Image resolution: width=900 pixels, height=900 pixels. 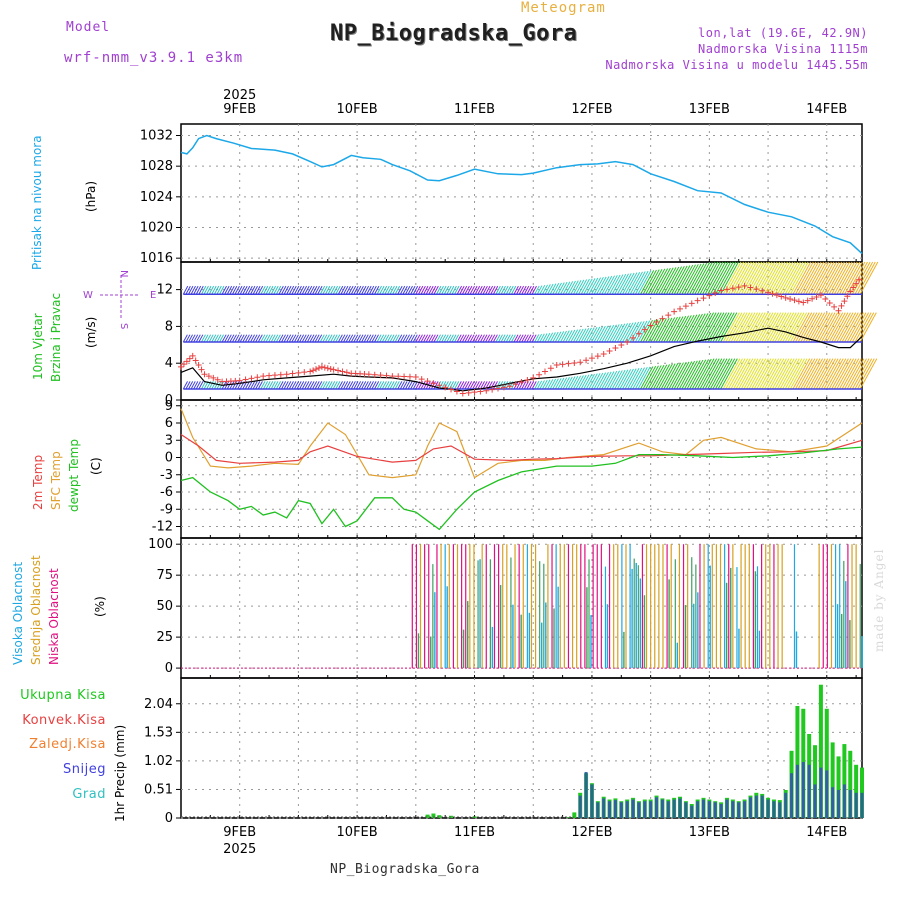 I want to click on top-day-label: 11FEB, so click(x=474, y=109).